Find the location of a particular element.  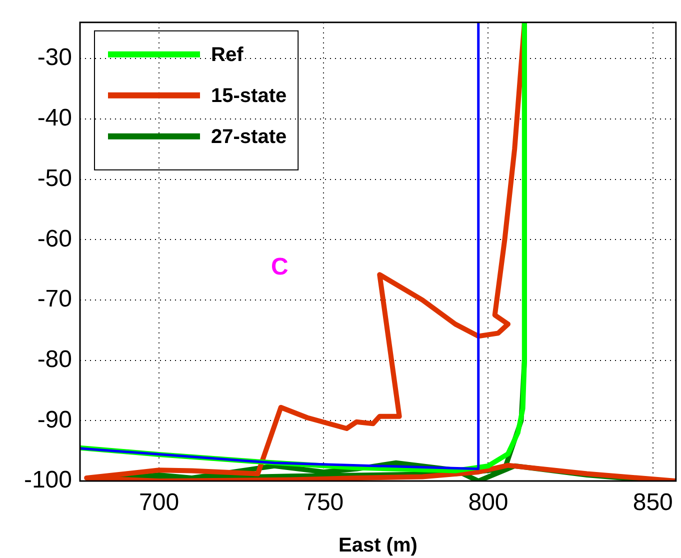

x-axis-title: East (m) is located at coordinates (378, 545).